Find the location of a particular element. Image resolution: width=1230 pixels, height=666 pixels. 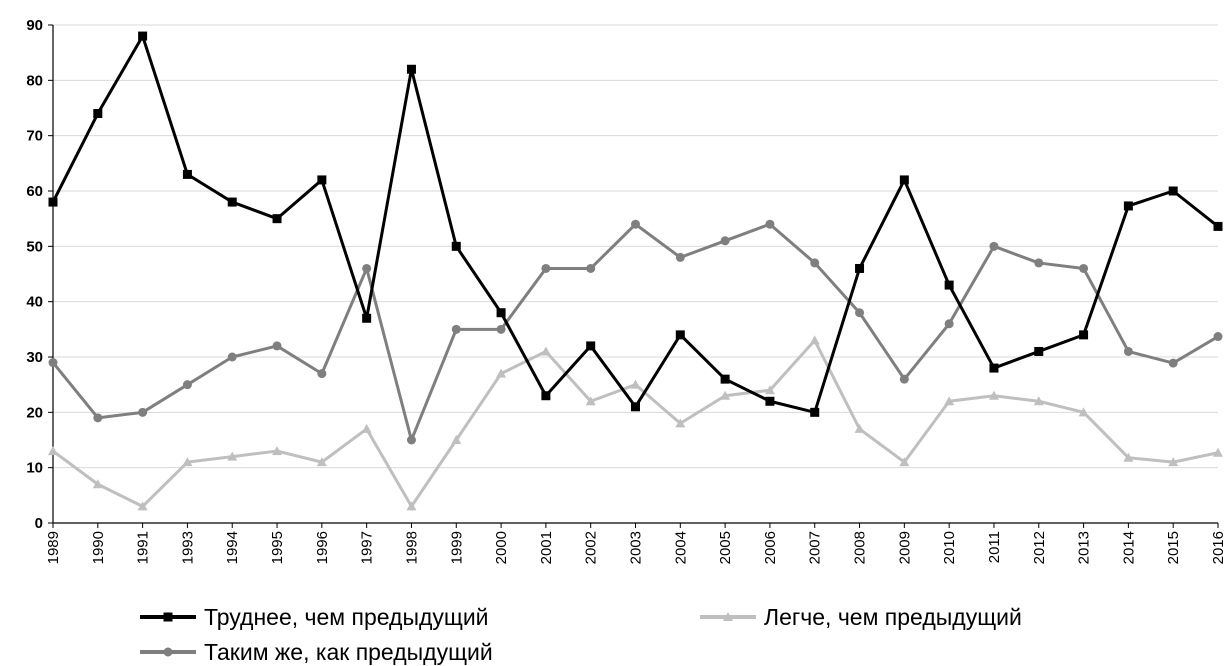

x-tick-label: 2012 is located at coordinates (1039, 547).